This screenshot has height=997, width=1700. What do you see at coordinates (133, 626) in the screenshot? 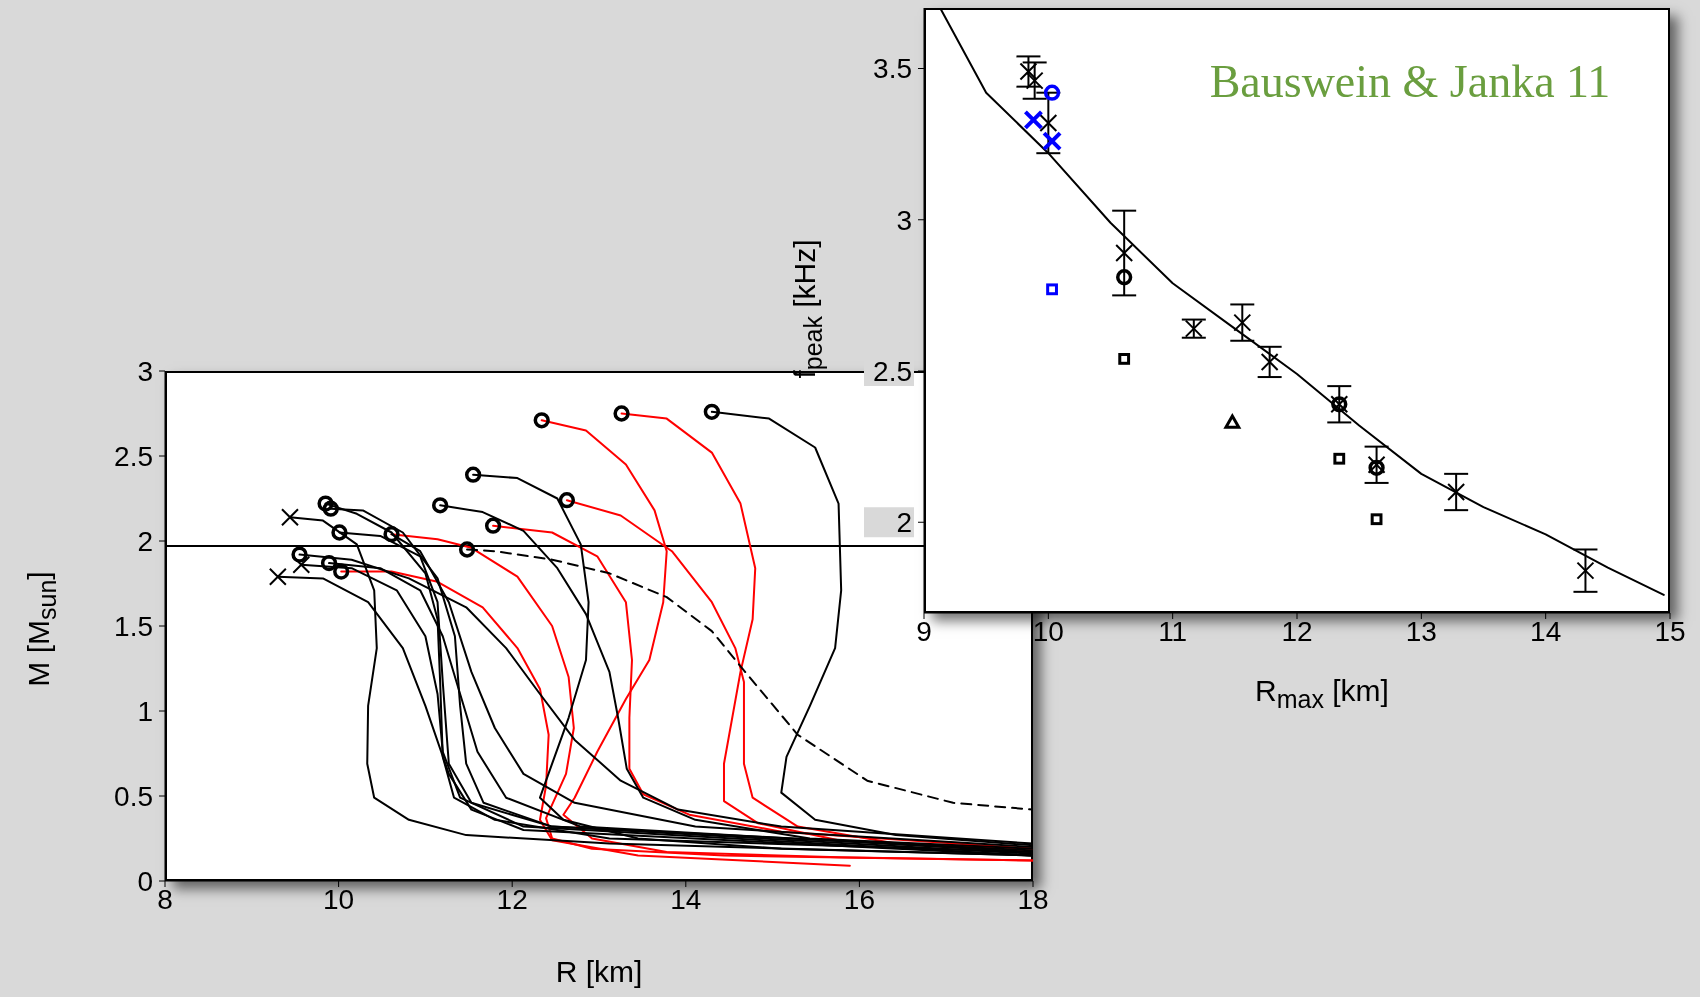
I see `y-tick-label: 1.5` at bounding box center [133, 626].